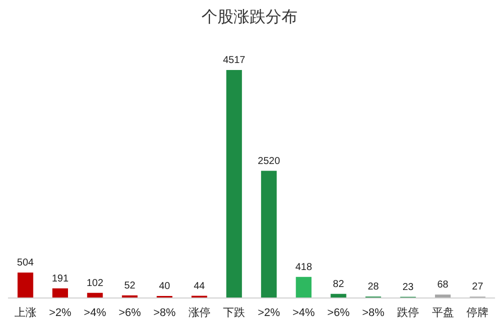 The height and width of the screenshot is (325, 499). What do you see at coordinates (234, 313) in the screenshot?
I see `x-tick-label: 下跌` at bounding box center [234, 313].